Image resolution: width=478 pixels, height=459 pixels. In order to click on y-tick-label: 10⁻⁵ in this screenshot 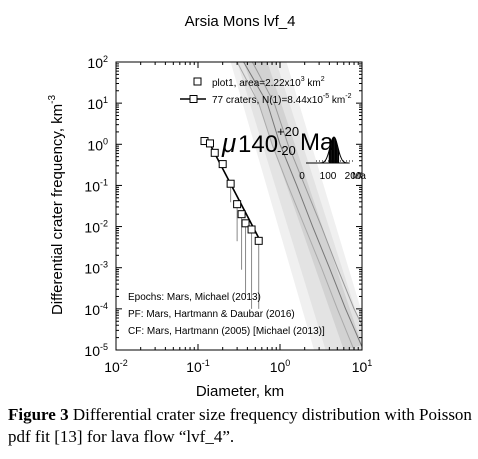, I will do `click(96, 350)`.